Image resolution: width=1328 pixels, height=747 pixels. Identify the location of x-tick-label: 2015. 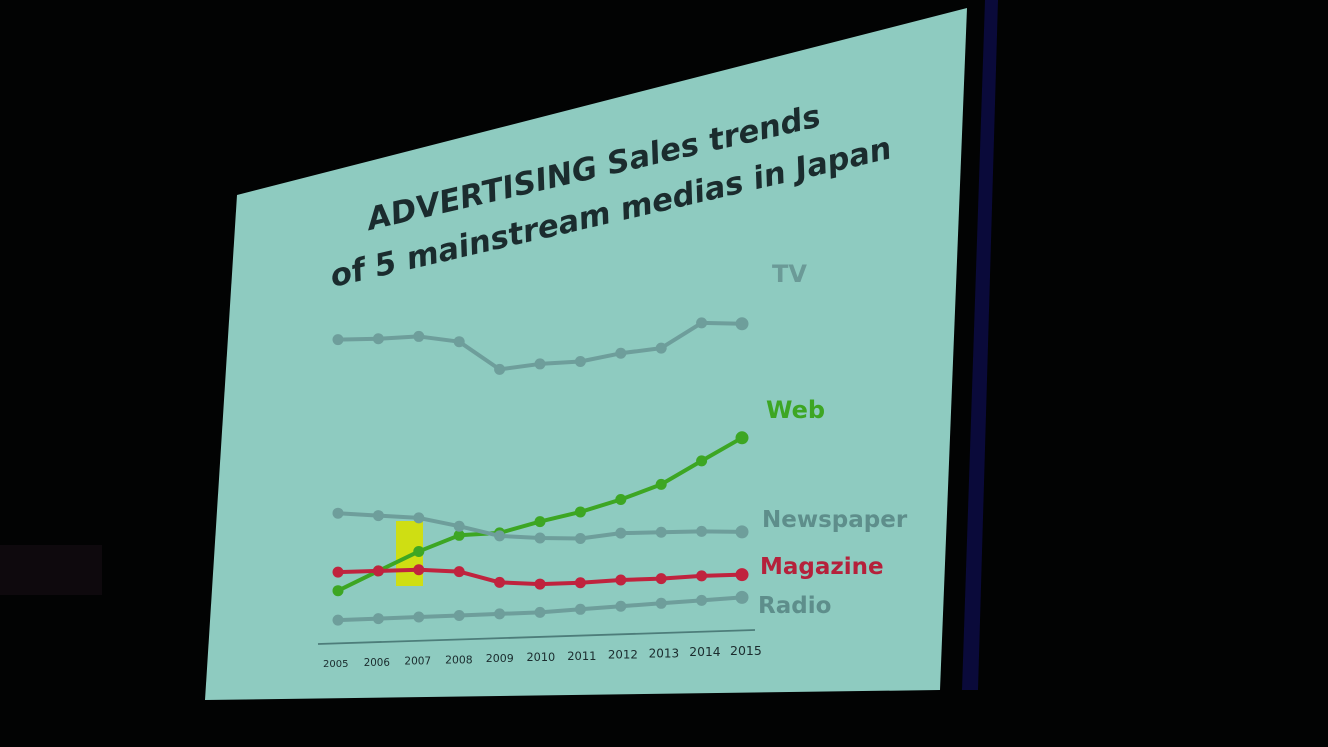
(746, 650).